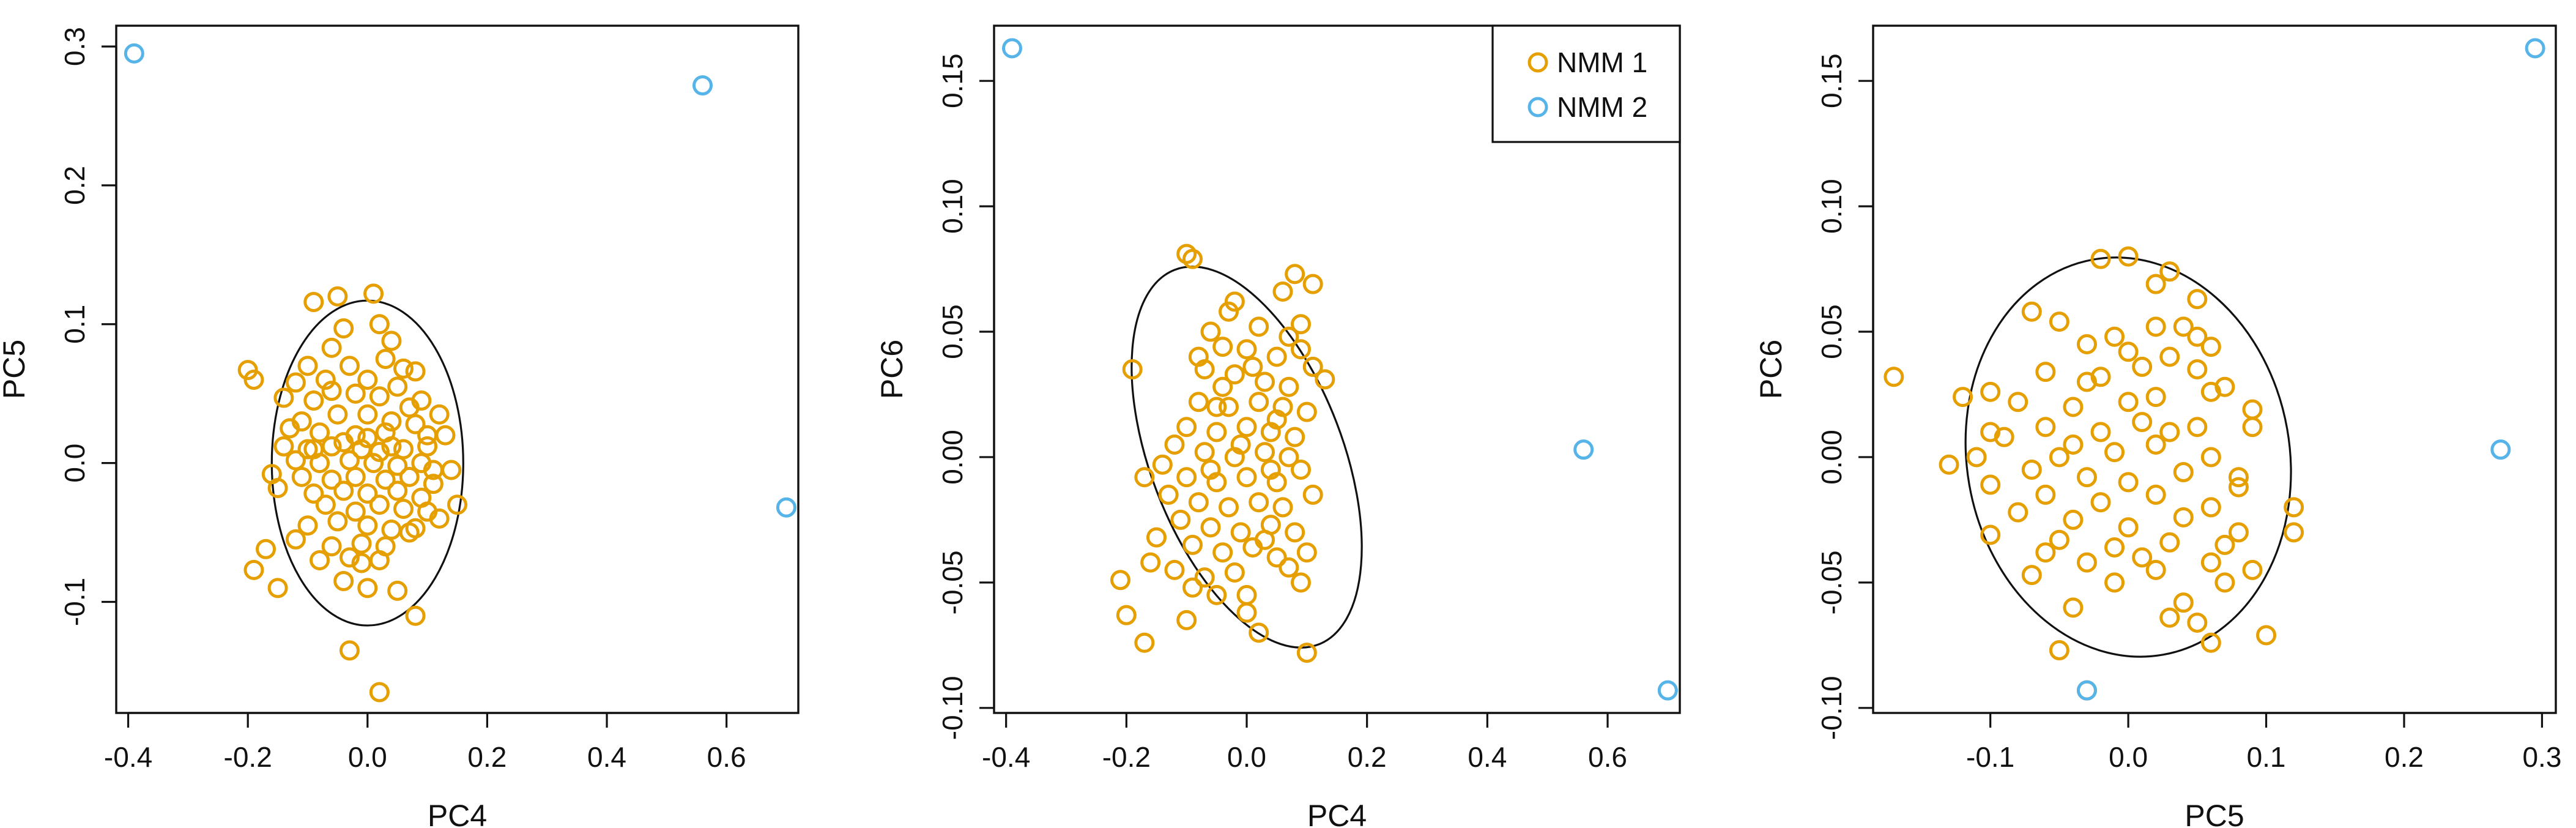  I want to click on x-tick-label: 0.4, so click(1487, 757).